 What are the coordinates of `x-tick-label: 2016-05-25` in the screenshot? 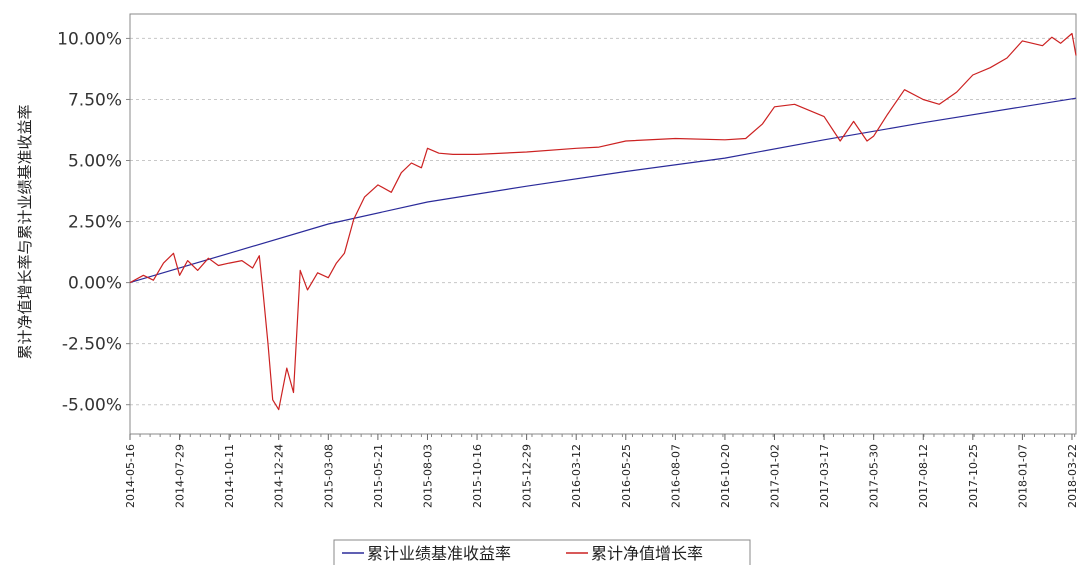 It's located at (626, 476).